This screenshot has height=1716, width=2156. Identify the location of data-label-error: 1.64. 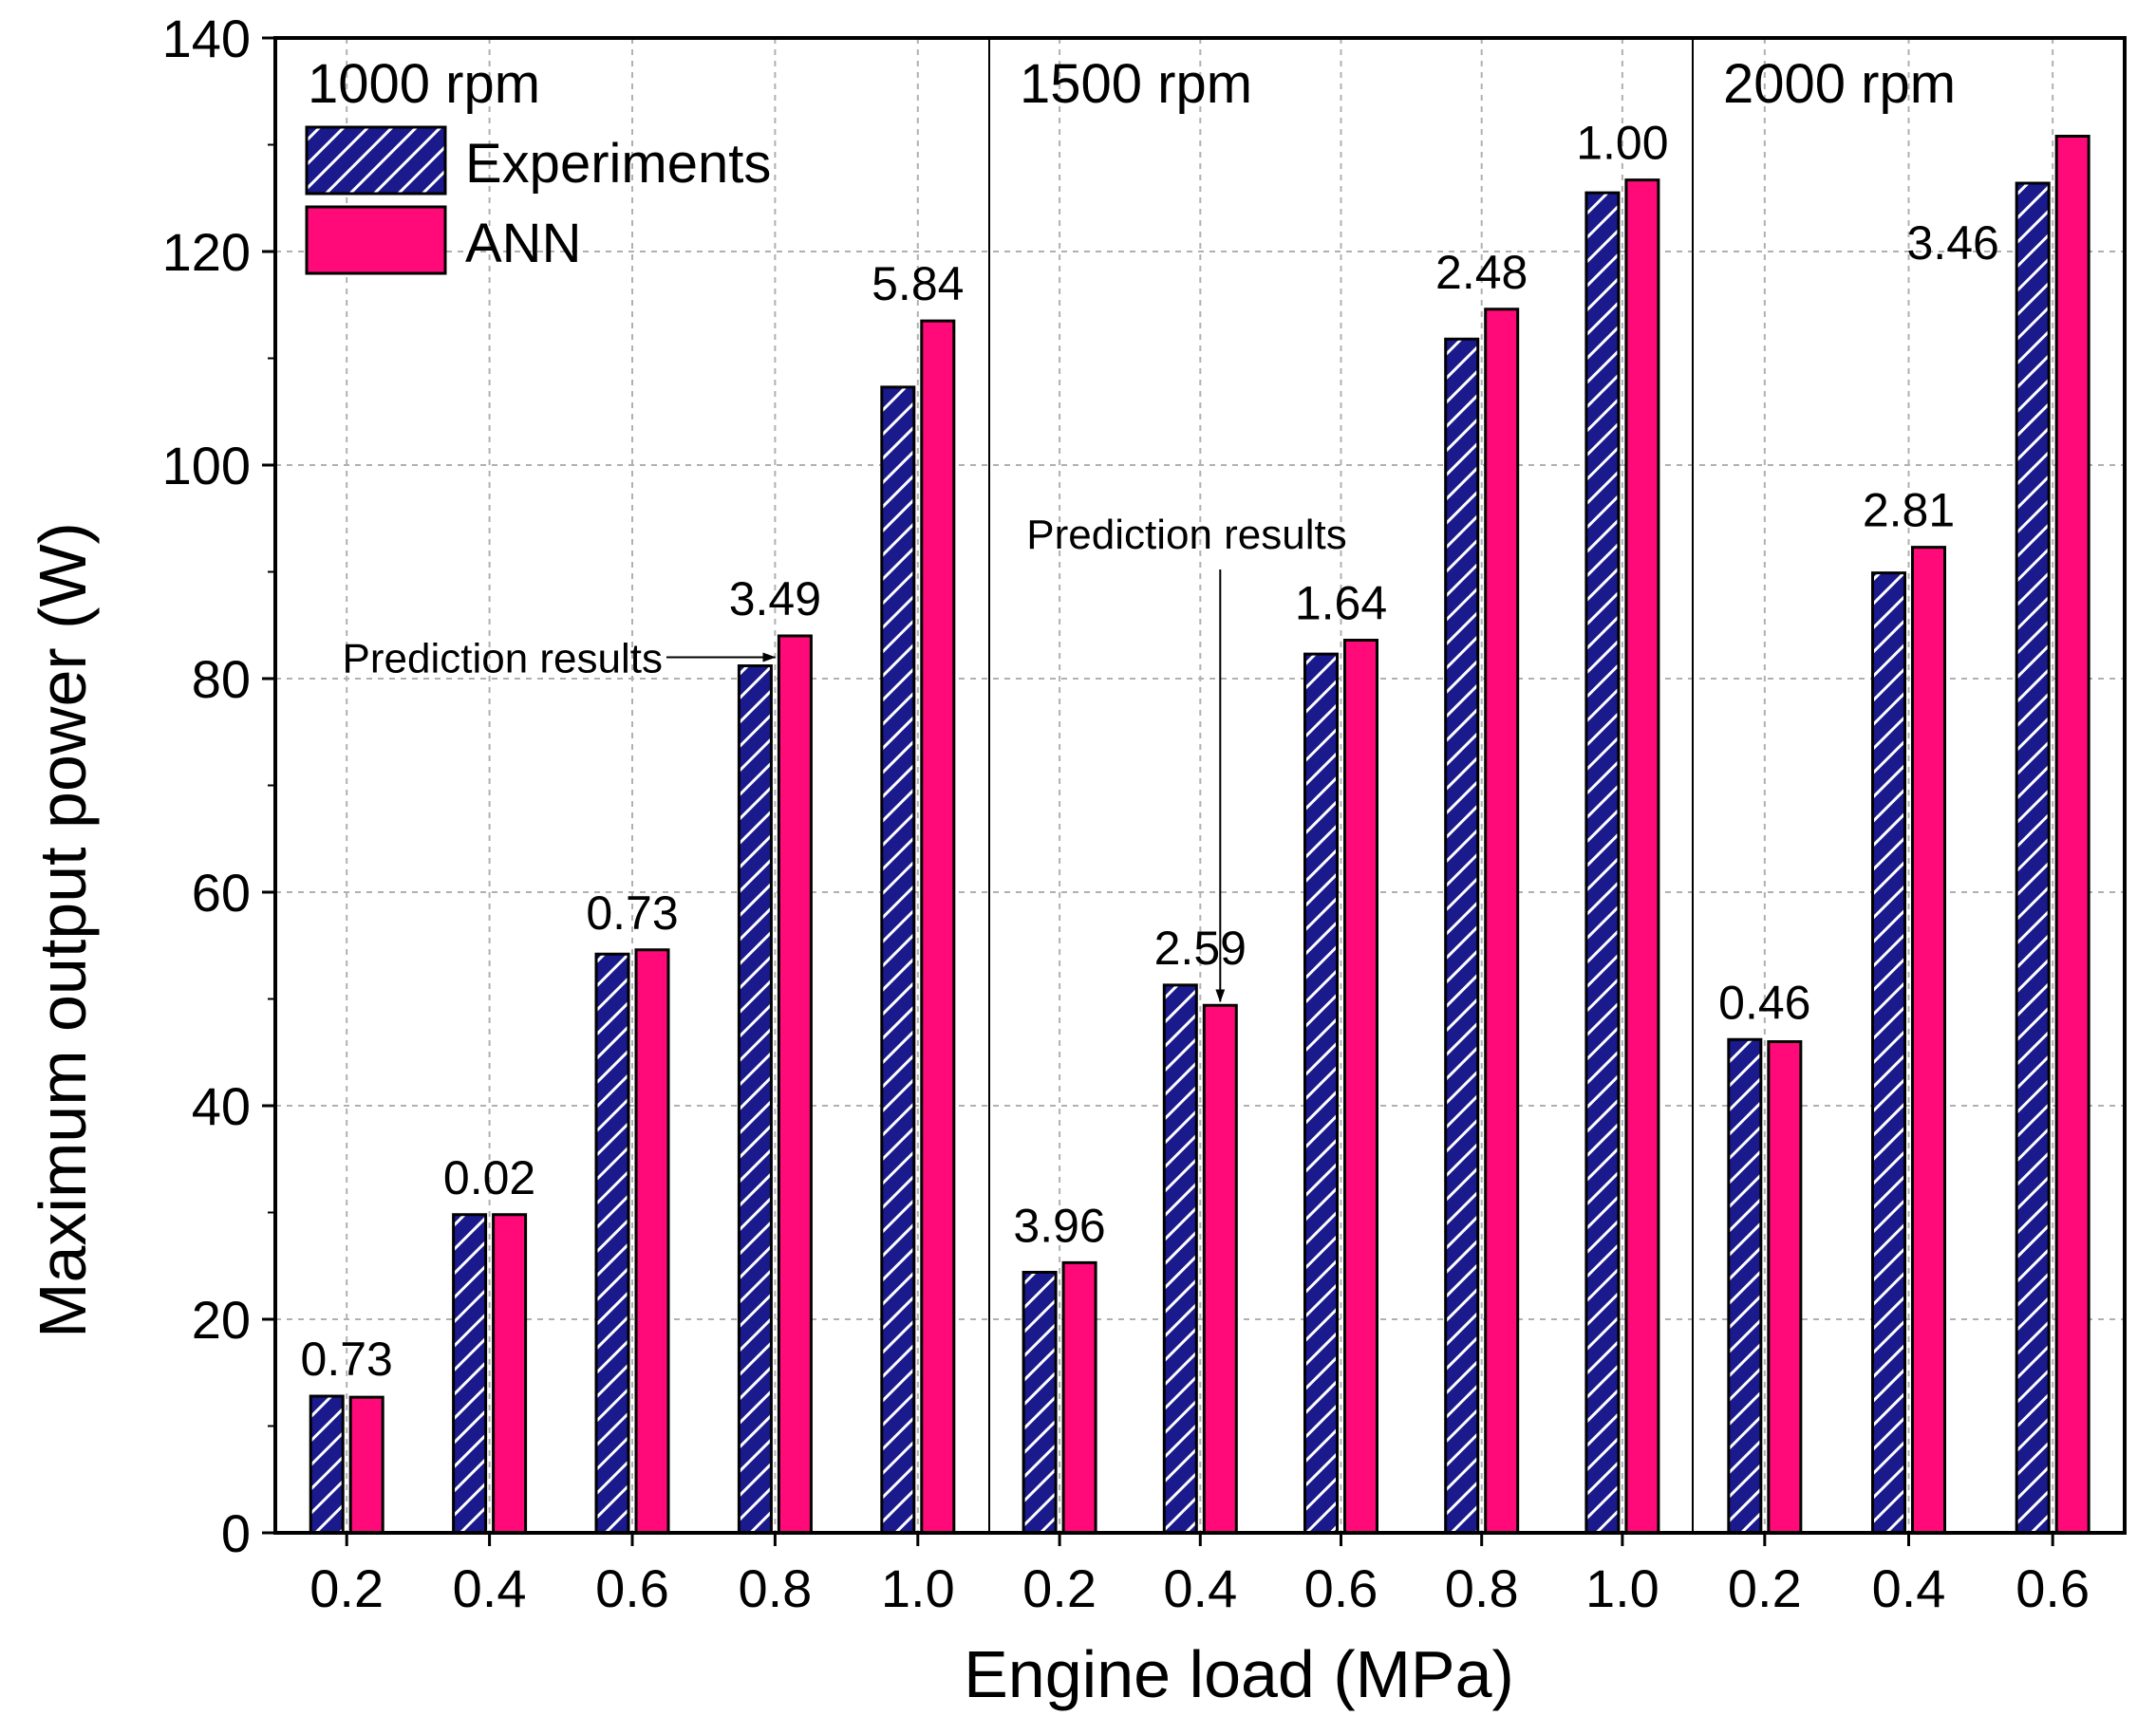
(1341, 604).